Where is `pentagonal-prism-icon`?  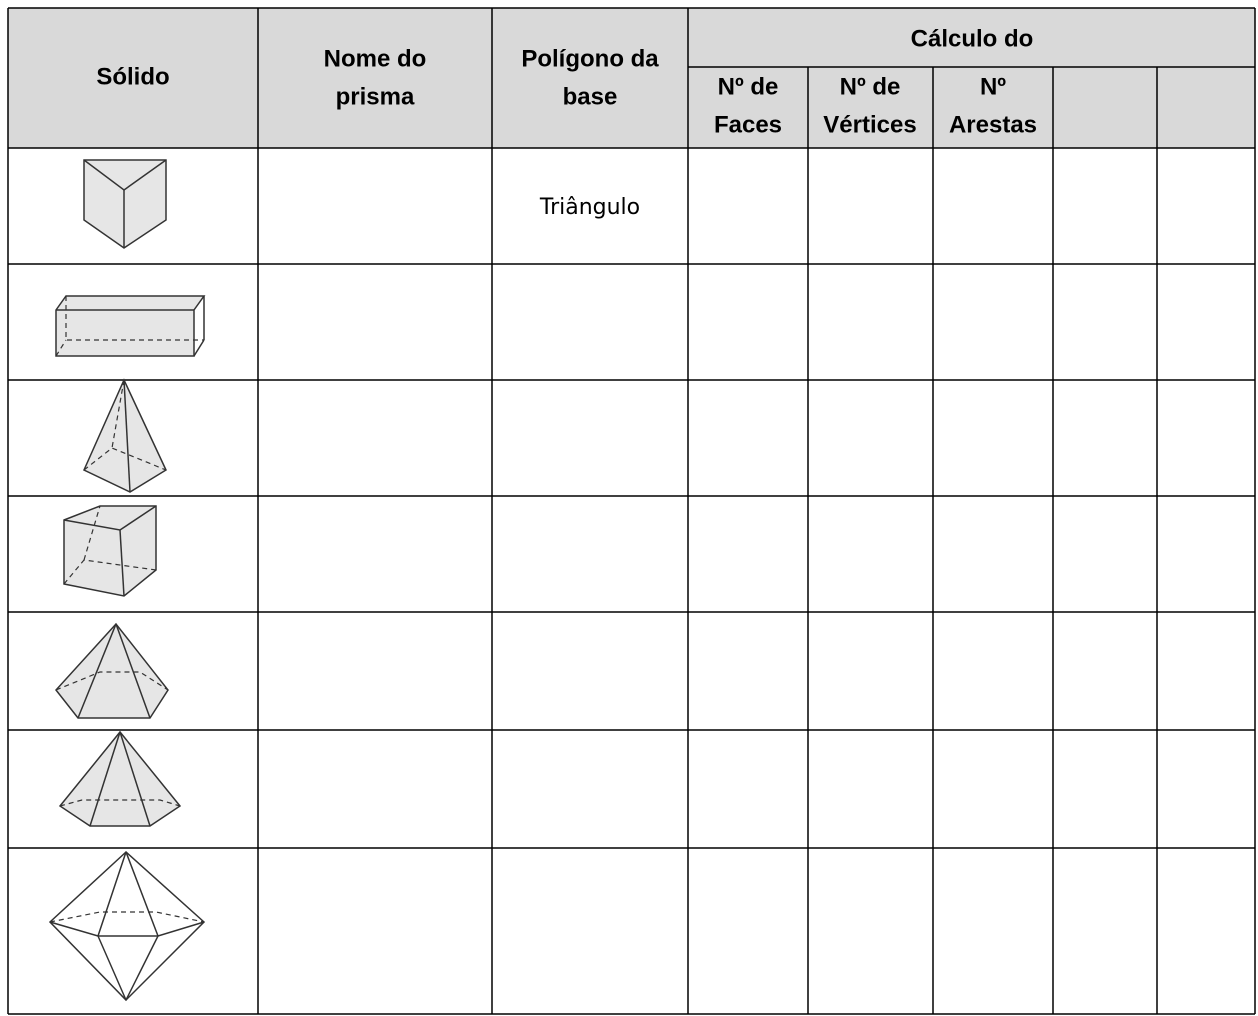 pentagonal-prism-icon is located at coordinates (110, 551).